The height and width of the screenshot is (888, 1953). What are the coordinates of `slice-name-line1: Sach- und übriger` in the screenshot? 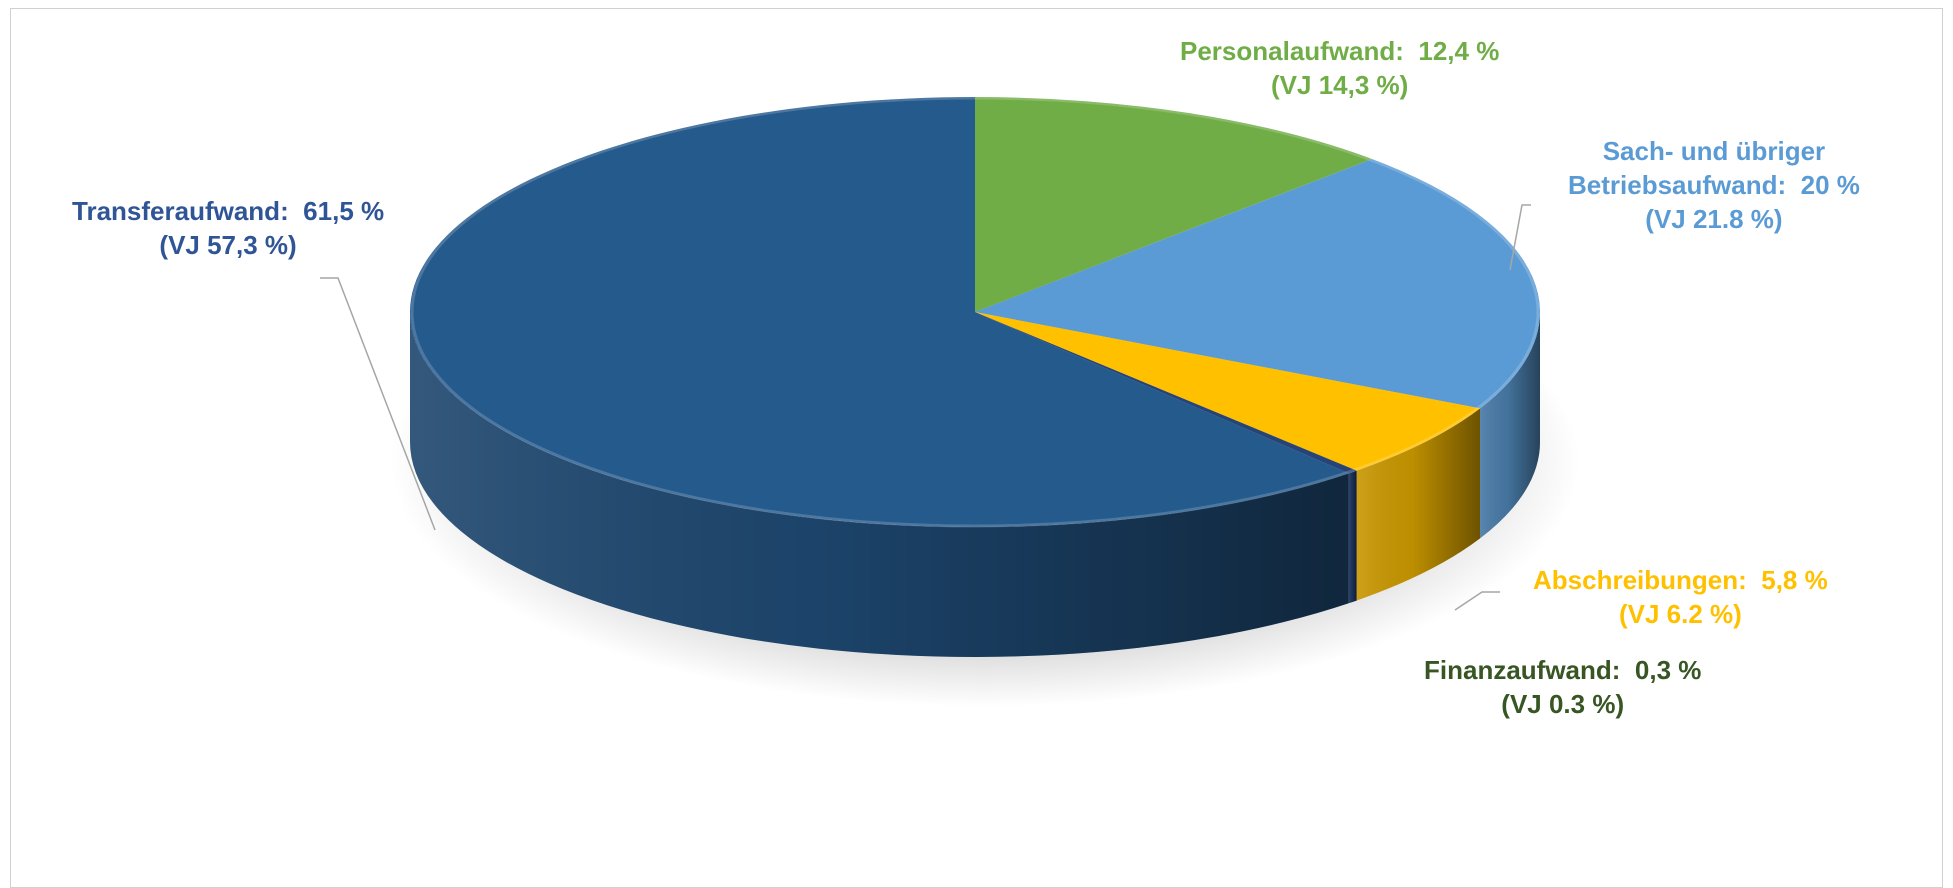 It's located at (1714, 151).